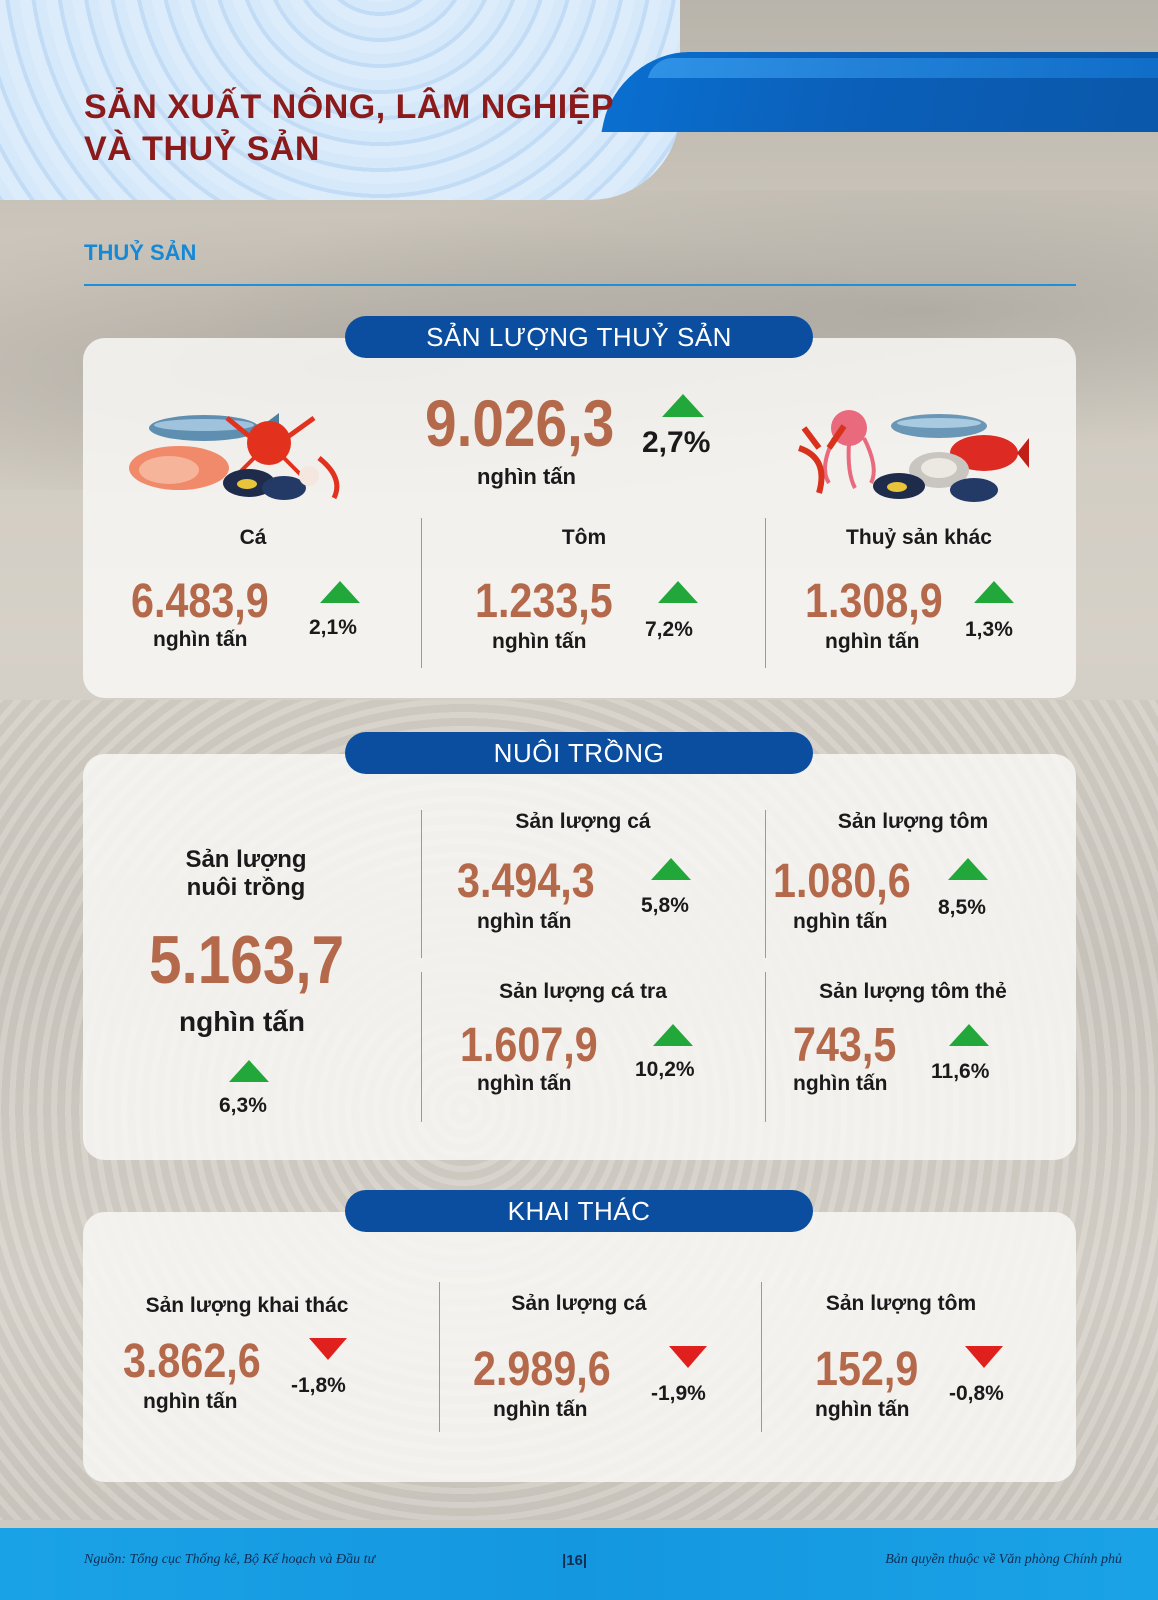 The width and height of the screenshot is (1158, 1600). I want to click on item-change: 7,2%, so click(669, 629).